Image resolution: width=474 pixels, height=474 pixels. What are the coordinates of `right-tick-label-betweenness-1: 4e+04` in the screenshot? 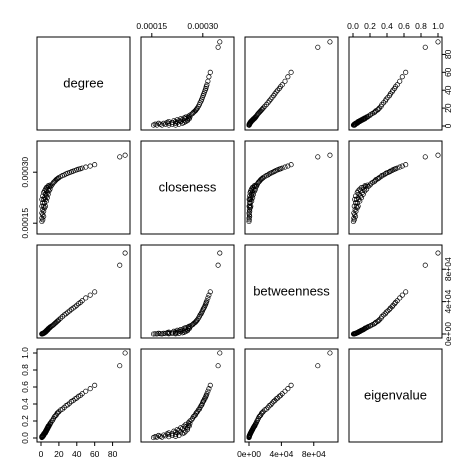 It's located at (448, 301).